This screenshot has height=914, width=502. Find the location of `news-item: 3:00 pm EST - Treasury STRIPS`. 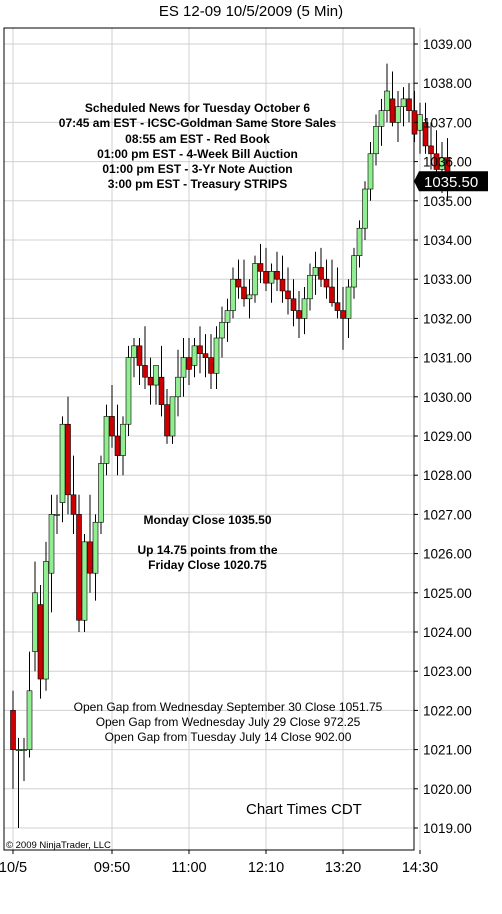

news-item: 3:00 pm EST - Treasury STRIPS is located at coordinates (197, 184).